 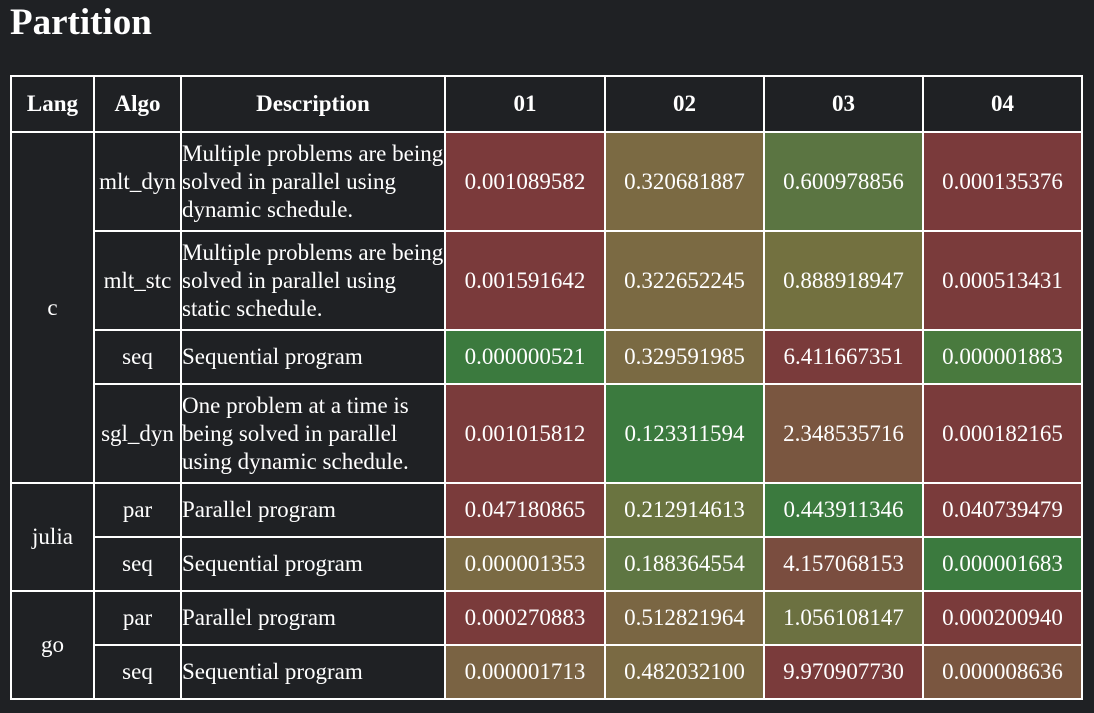 I want to click on header-col-04: 04, so click(x=1002, y=104).